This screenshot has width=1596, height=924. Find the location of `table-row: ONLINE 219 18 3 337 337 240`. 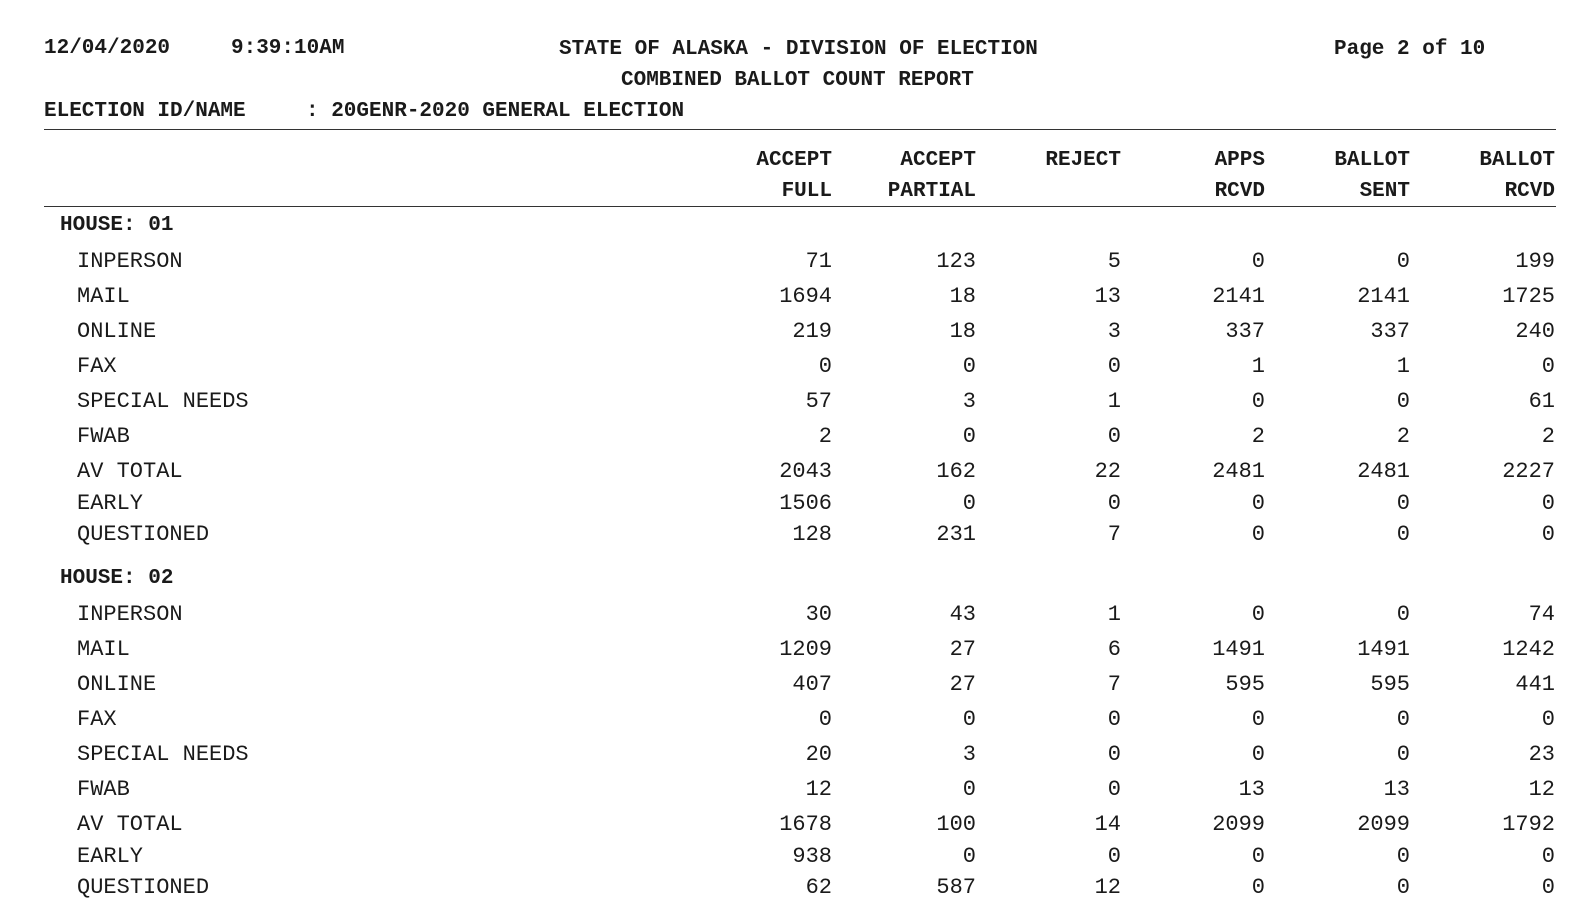

table-row: ONLINE 219 18 3 337 337 240 is located at coordinates (798, 334).